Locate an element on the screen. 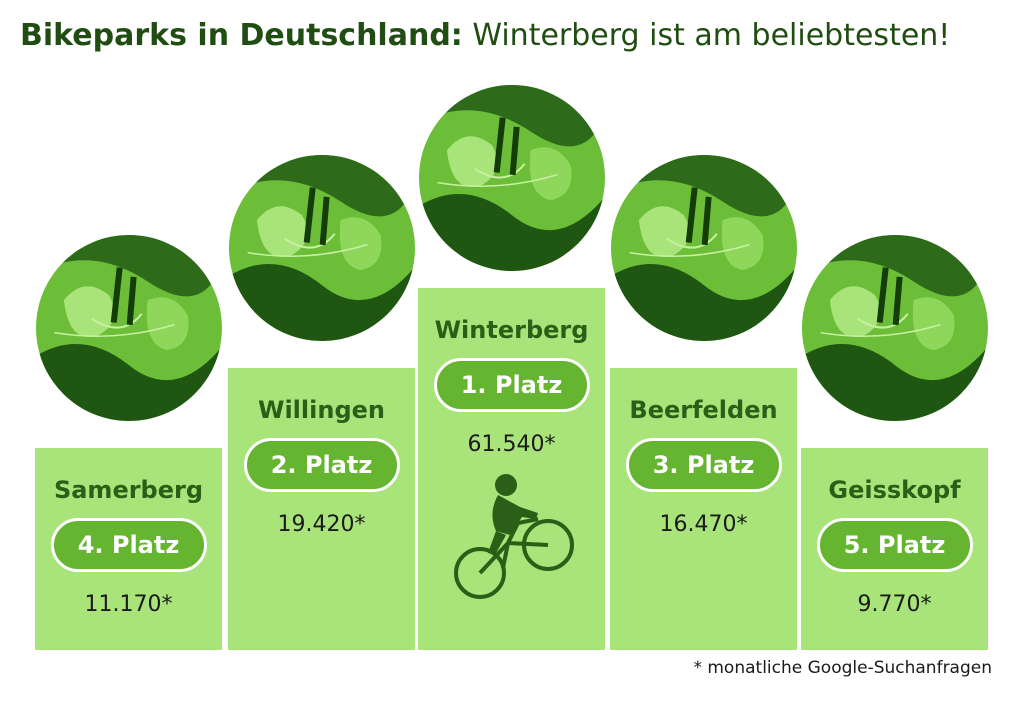 The image size is (1024, 707). footnote: * monatliche Google-Suchanfragen is located at coordinates (842, 668).